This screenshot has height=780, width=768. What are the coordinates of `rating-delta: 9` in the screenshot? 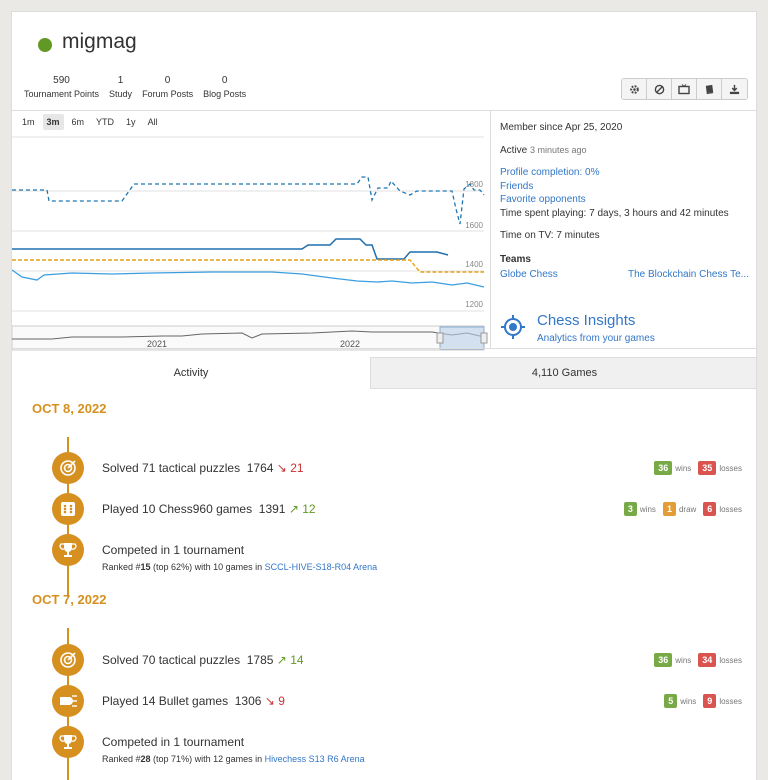 It's located at (281, 701).